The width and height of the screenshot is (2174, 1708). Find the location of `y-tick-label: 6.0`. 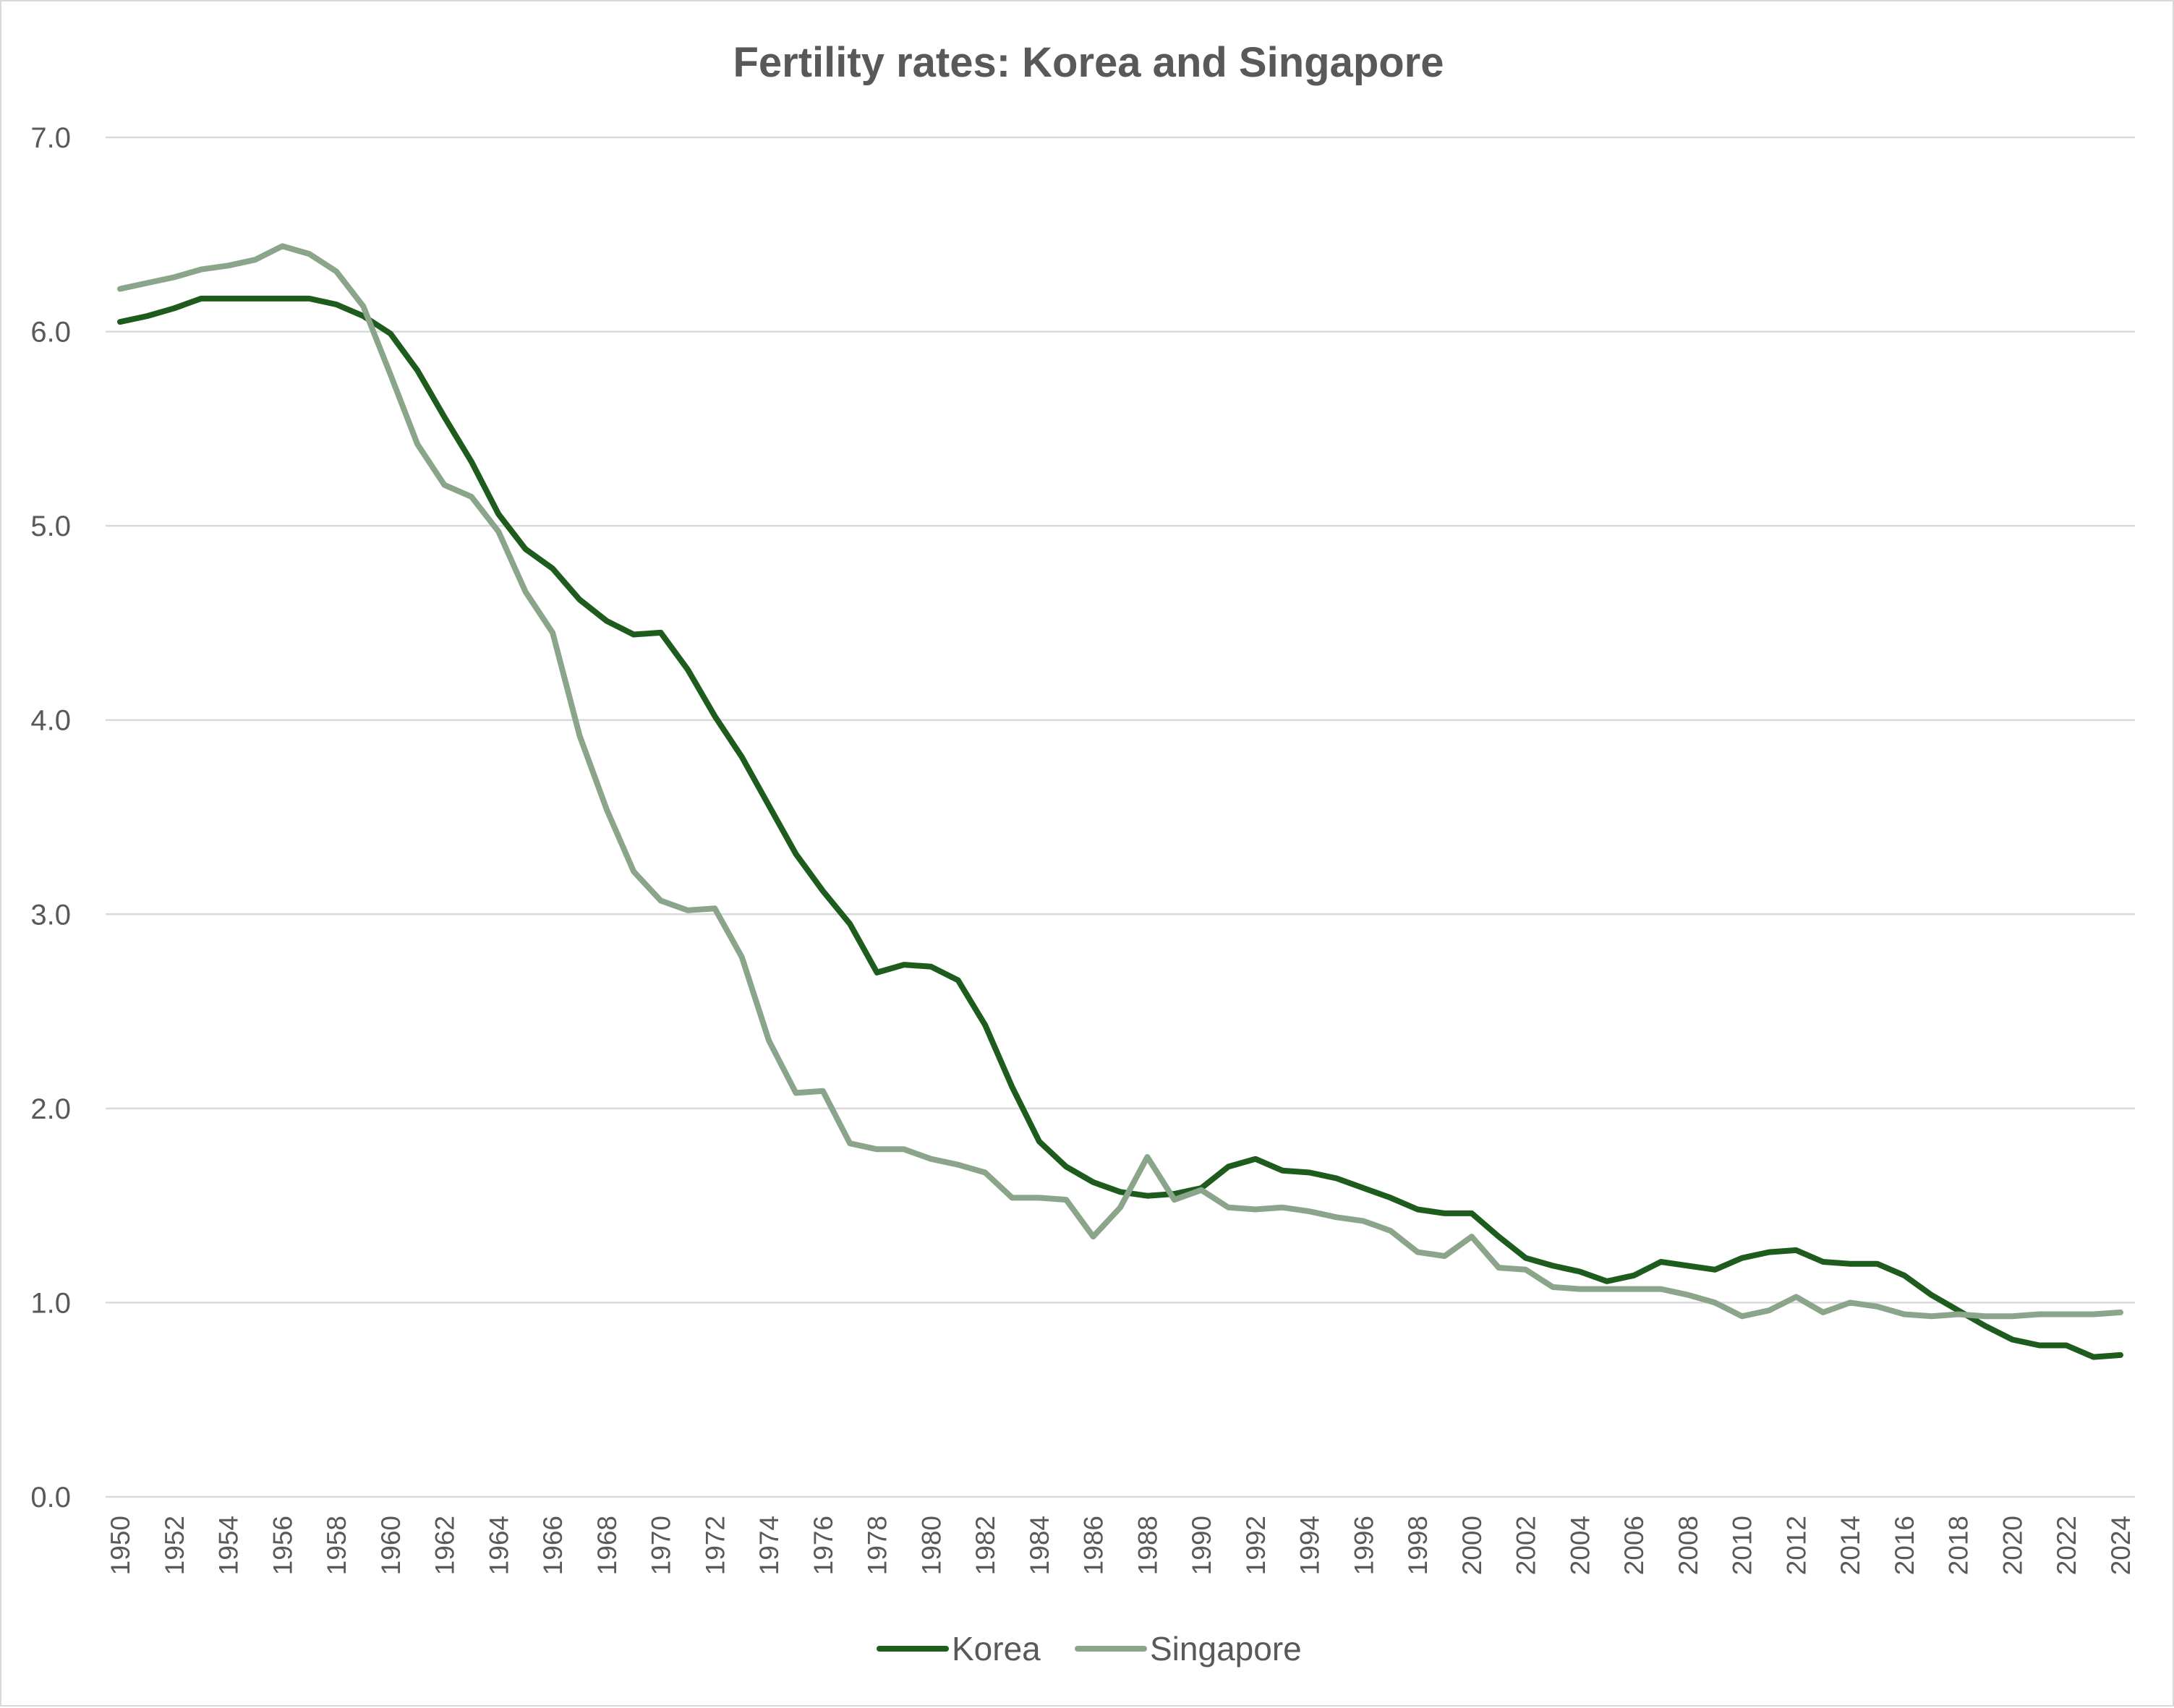

y-tick-label: 6.0 is located at coordinates (51, 333).